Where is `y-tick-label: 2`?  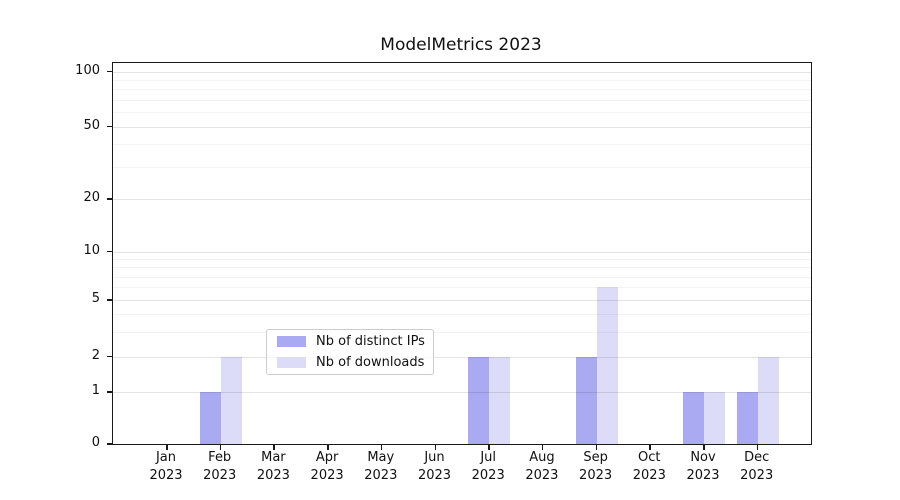 y-tick-label: 2 is located at coordinates (95, 355).